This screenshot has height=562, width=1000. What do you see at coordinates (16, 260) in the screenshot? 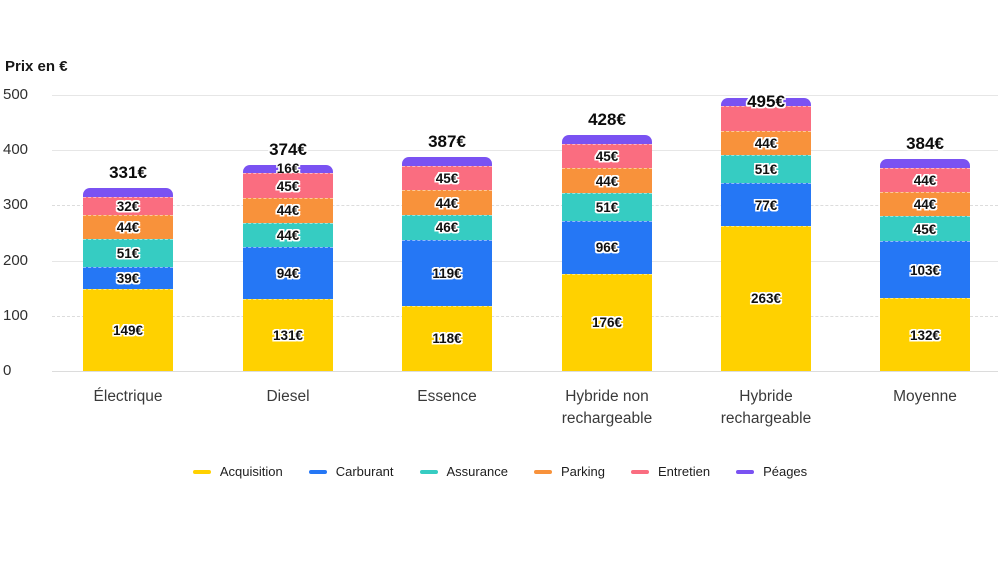
I see `y-tick-label-200: 200` at bounding box center [16, 260].